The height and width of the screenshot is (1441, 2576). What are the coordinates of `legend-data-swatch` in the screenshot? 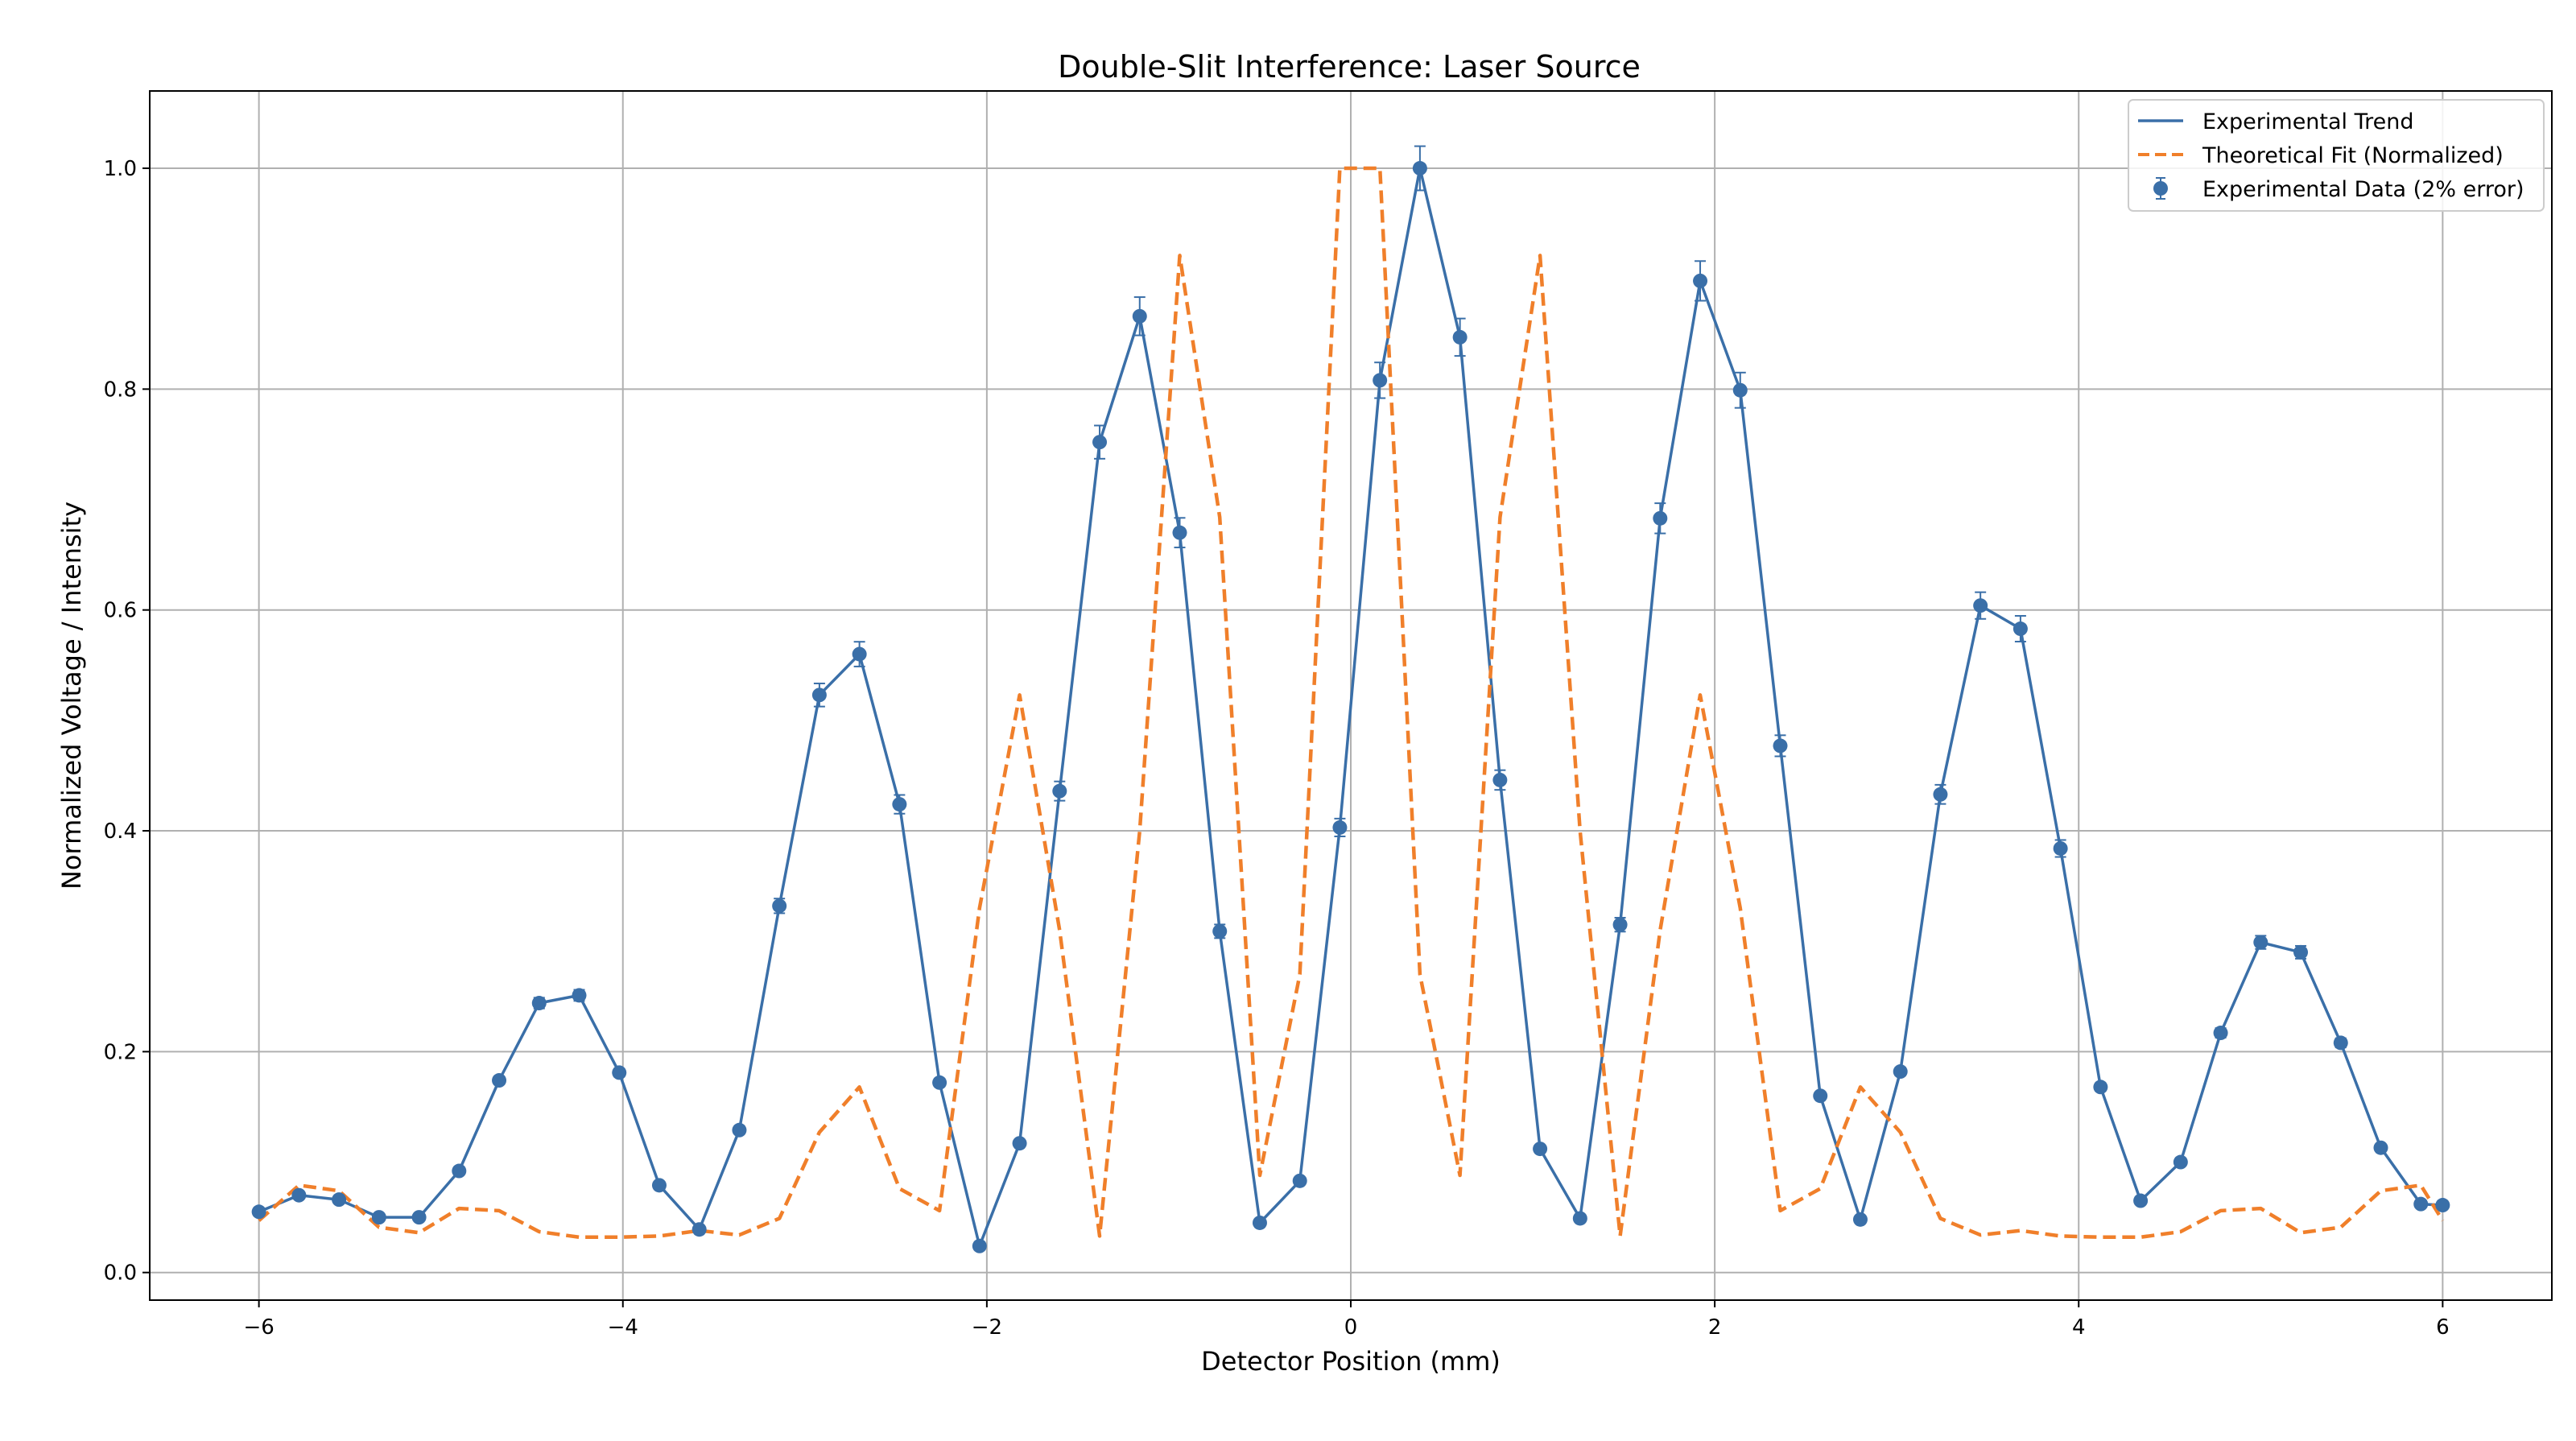 It's located at (2160, 188).